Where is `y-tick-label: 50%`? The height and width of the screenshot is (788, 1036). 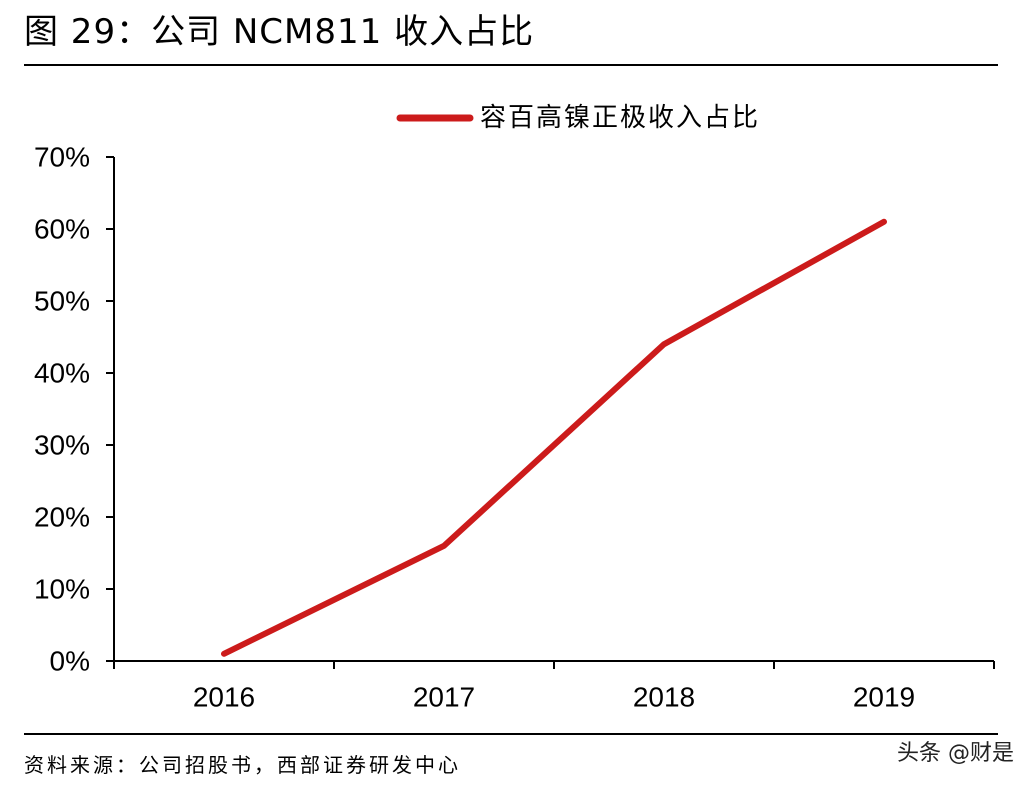
y-tick-label: 50% is located at coordinates (62, 301).